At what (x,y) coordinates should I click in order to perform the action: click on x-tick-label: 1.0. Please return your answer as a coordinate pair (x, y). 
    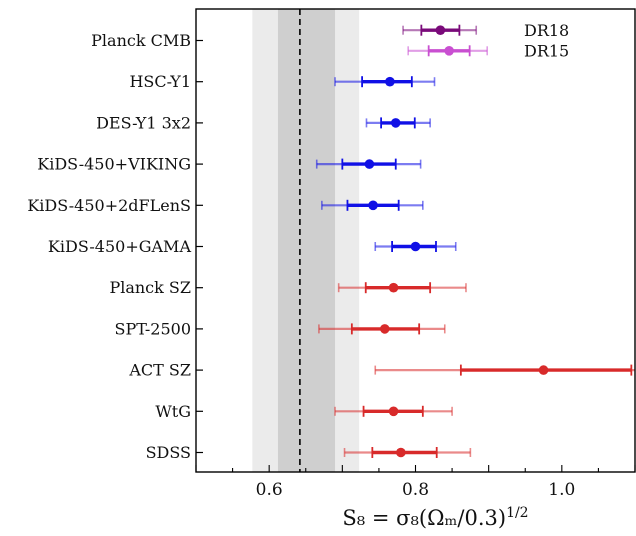
    Looking at the image, I should click on (561, 490).